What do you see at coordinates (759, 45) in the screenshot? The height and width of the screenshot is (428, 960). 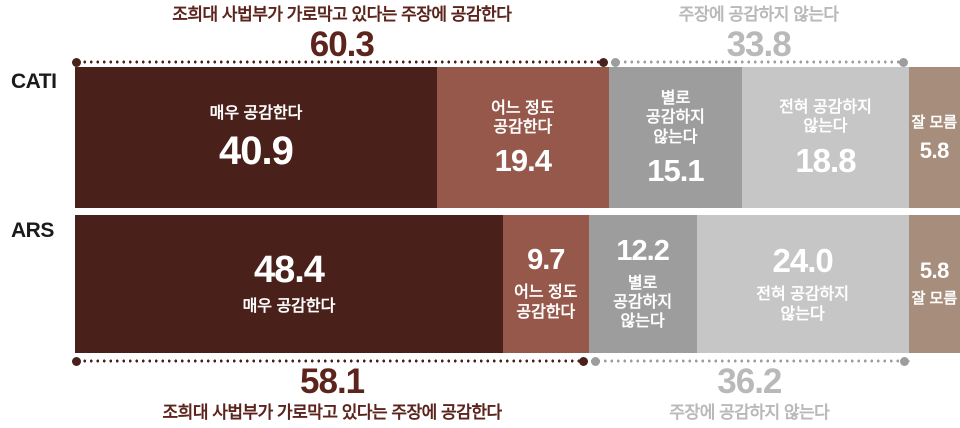 I see `cati-disagree-summary-value: 33.8` at bounding box center [759, 45].